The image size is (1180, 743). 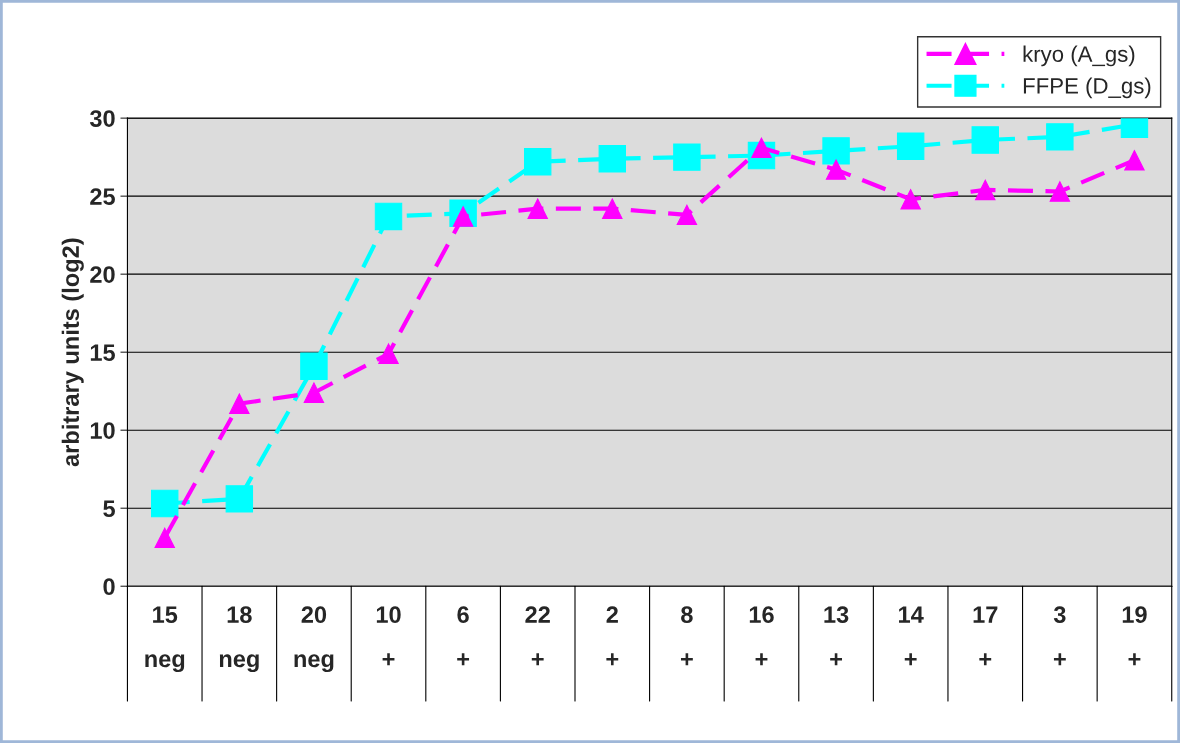 What do you see at coordinates (72, 352) in the screenshot?
I see `y-axis-title: arbitrary units (log2)` at bounding box center [72, 352].